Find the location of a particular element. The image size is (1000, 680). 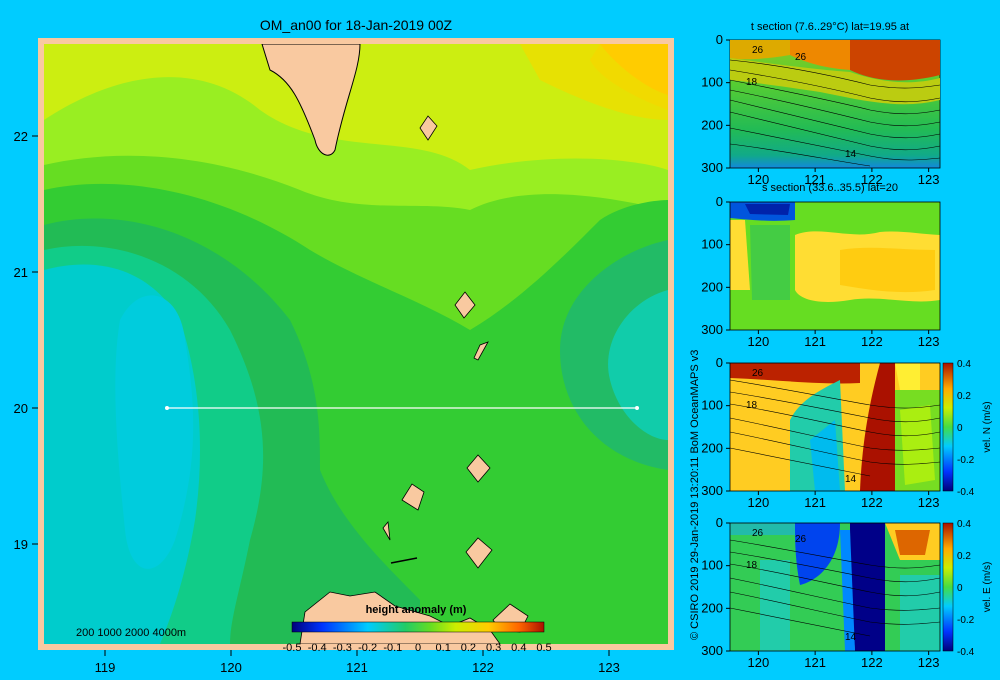

colorbar-tick-label: -0.2 is located at coordinates (367, 648).